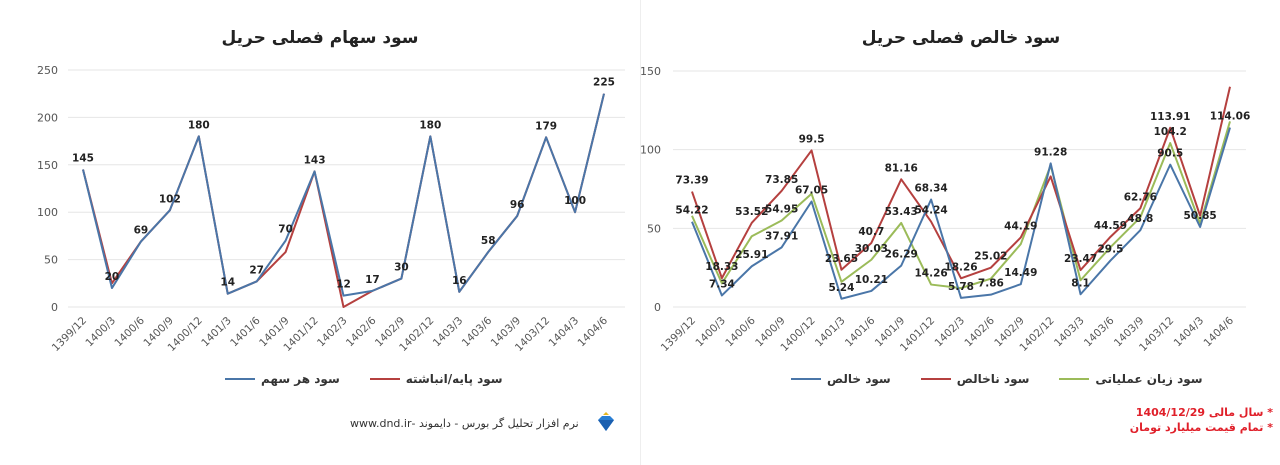  Describe the element at coordinates (83, 159) in the screenshot. I see `data-label: 145` at that location.